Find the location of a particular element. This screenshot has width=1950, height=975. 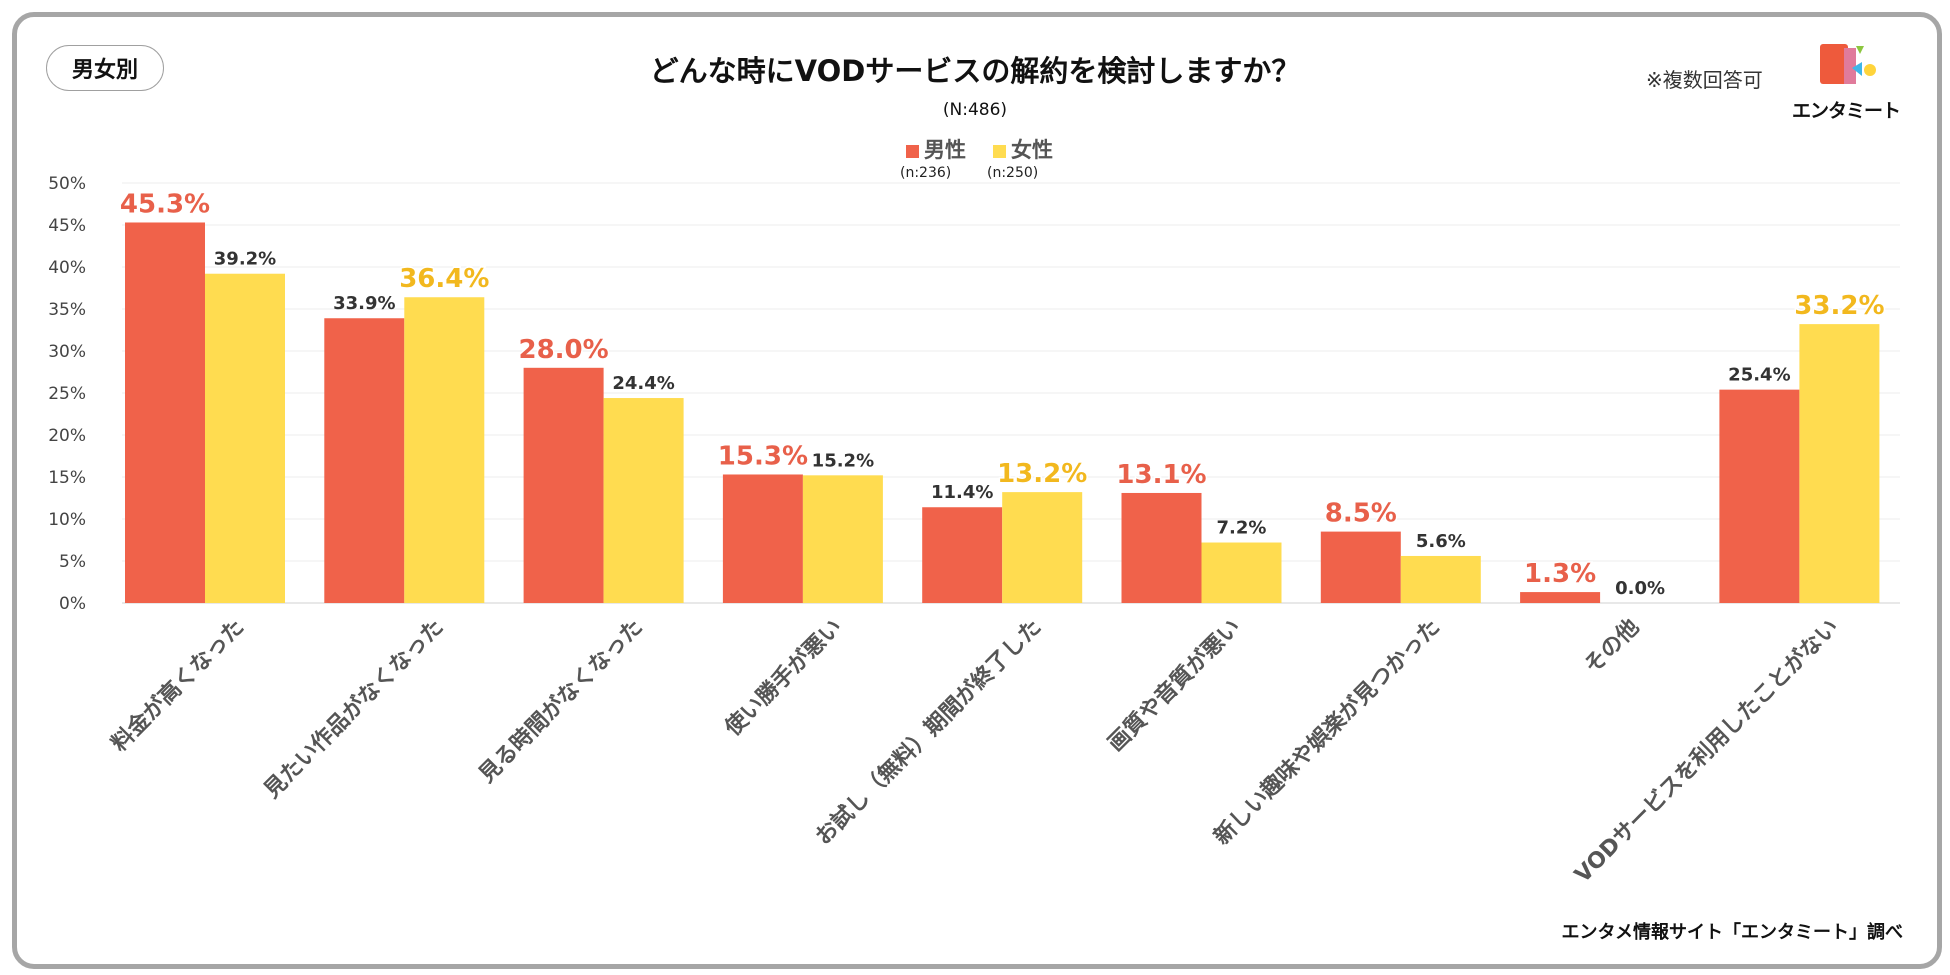

y-tick-label: 10% is located at coordinates (67, 520).